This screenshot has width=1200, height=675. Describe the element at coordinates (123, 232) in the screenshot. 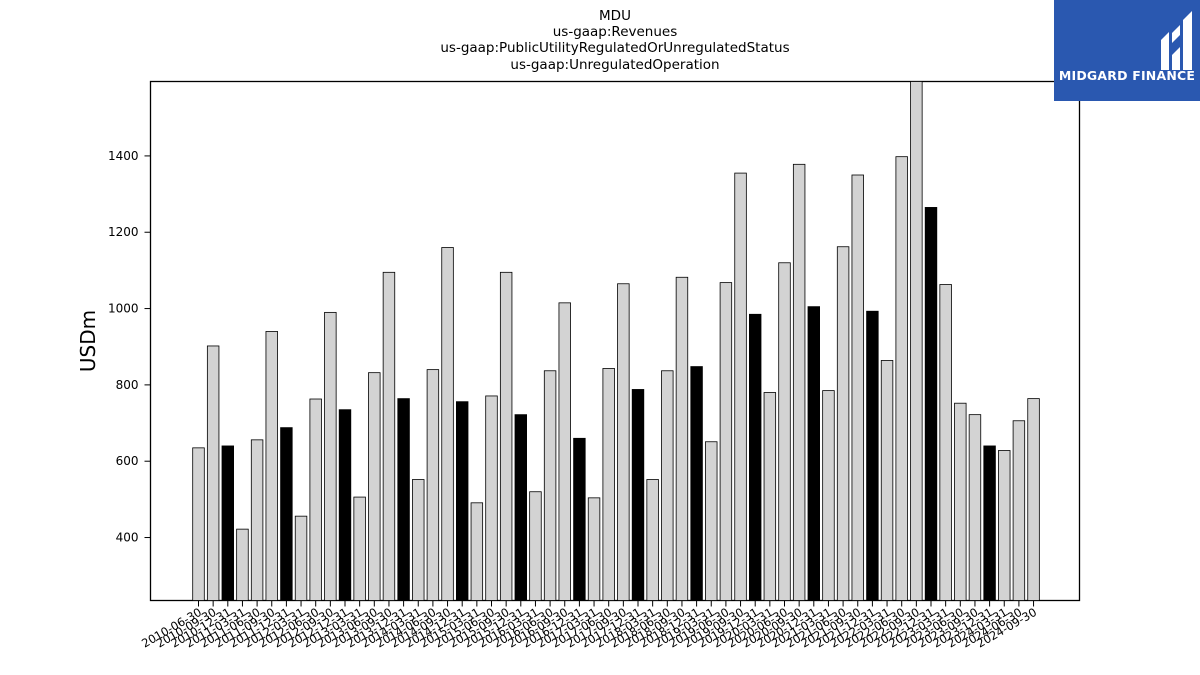

I see `y-tick-label: 1200` at that location.